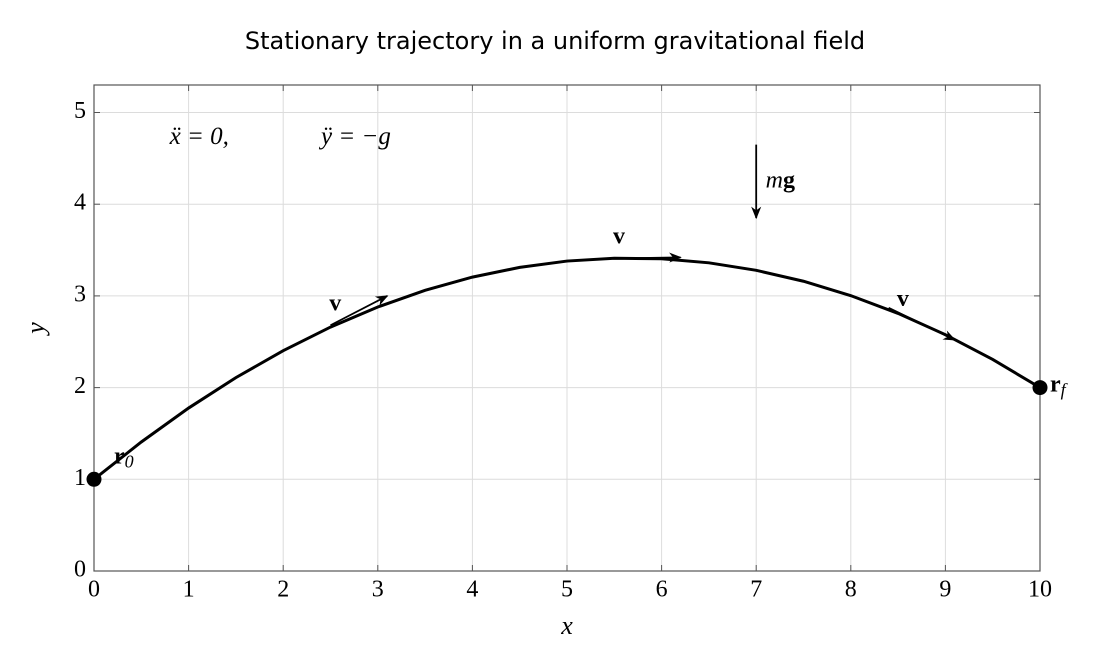 This screenshot has height=664, width=1110. I want to click on endpoint-label: r0, so click(124, 457).